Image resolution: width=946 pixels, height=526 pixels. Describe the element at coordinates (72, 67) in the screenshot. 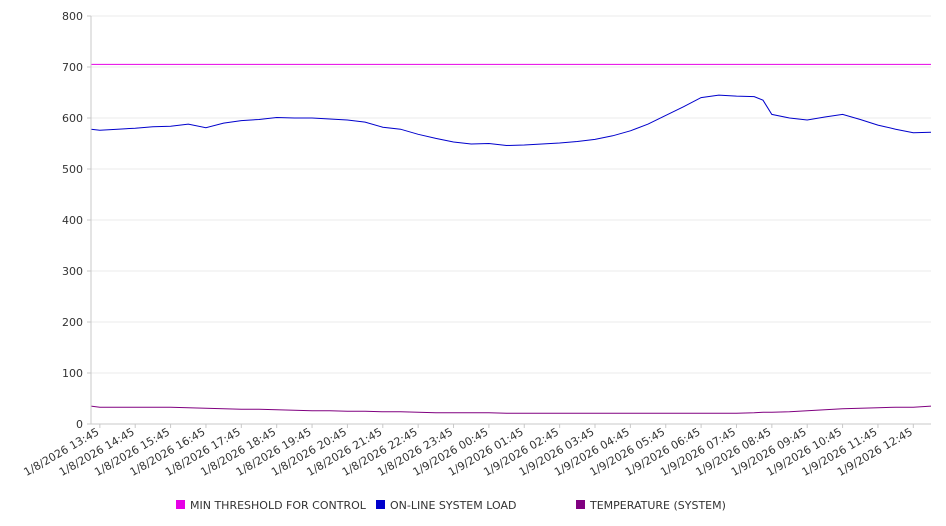

I see `y-tick-label: 700` at that location.